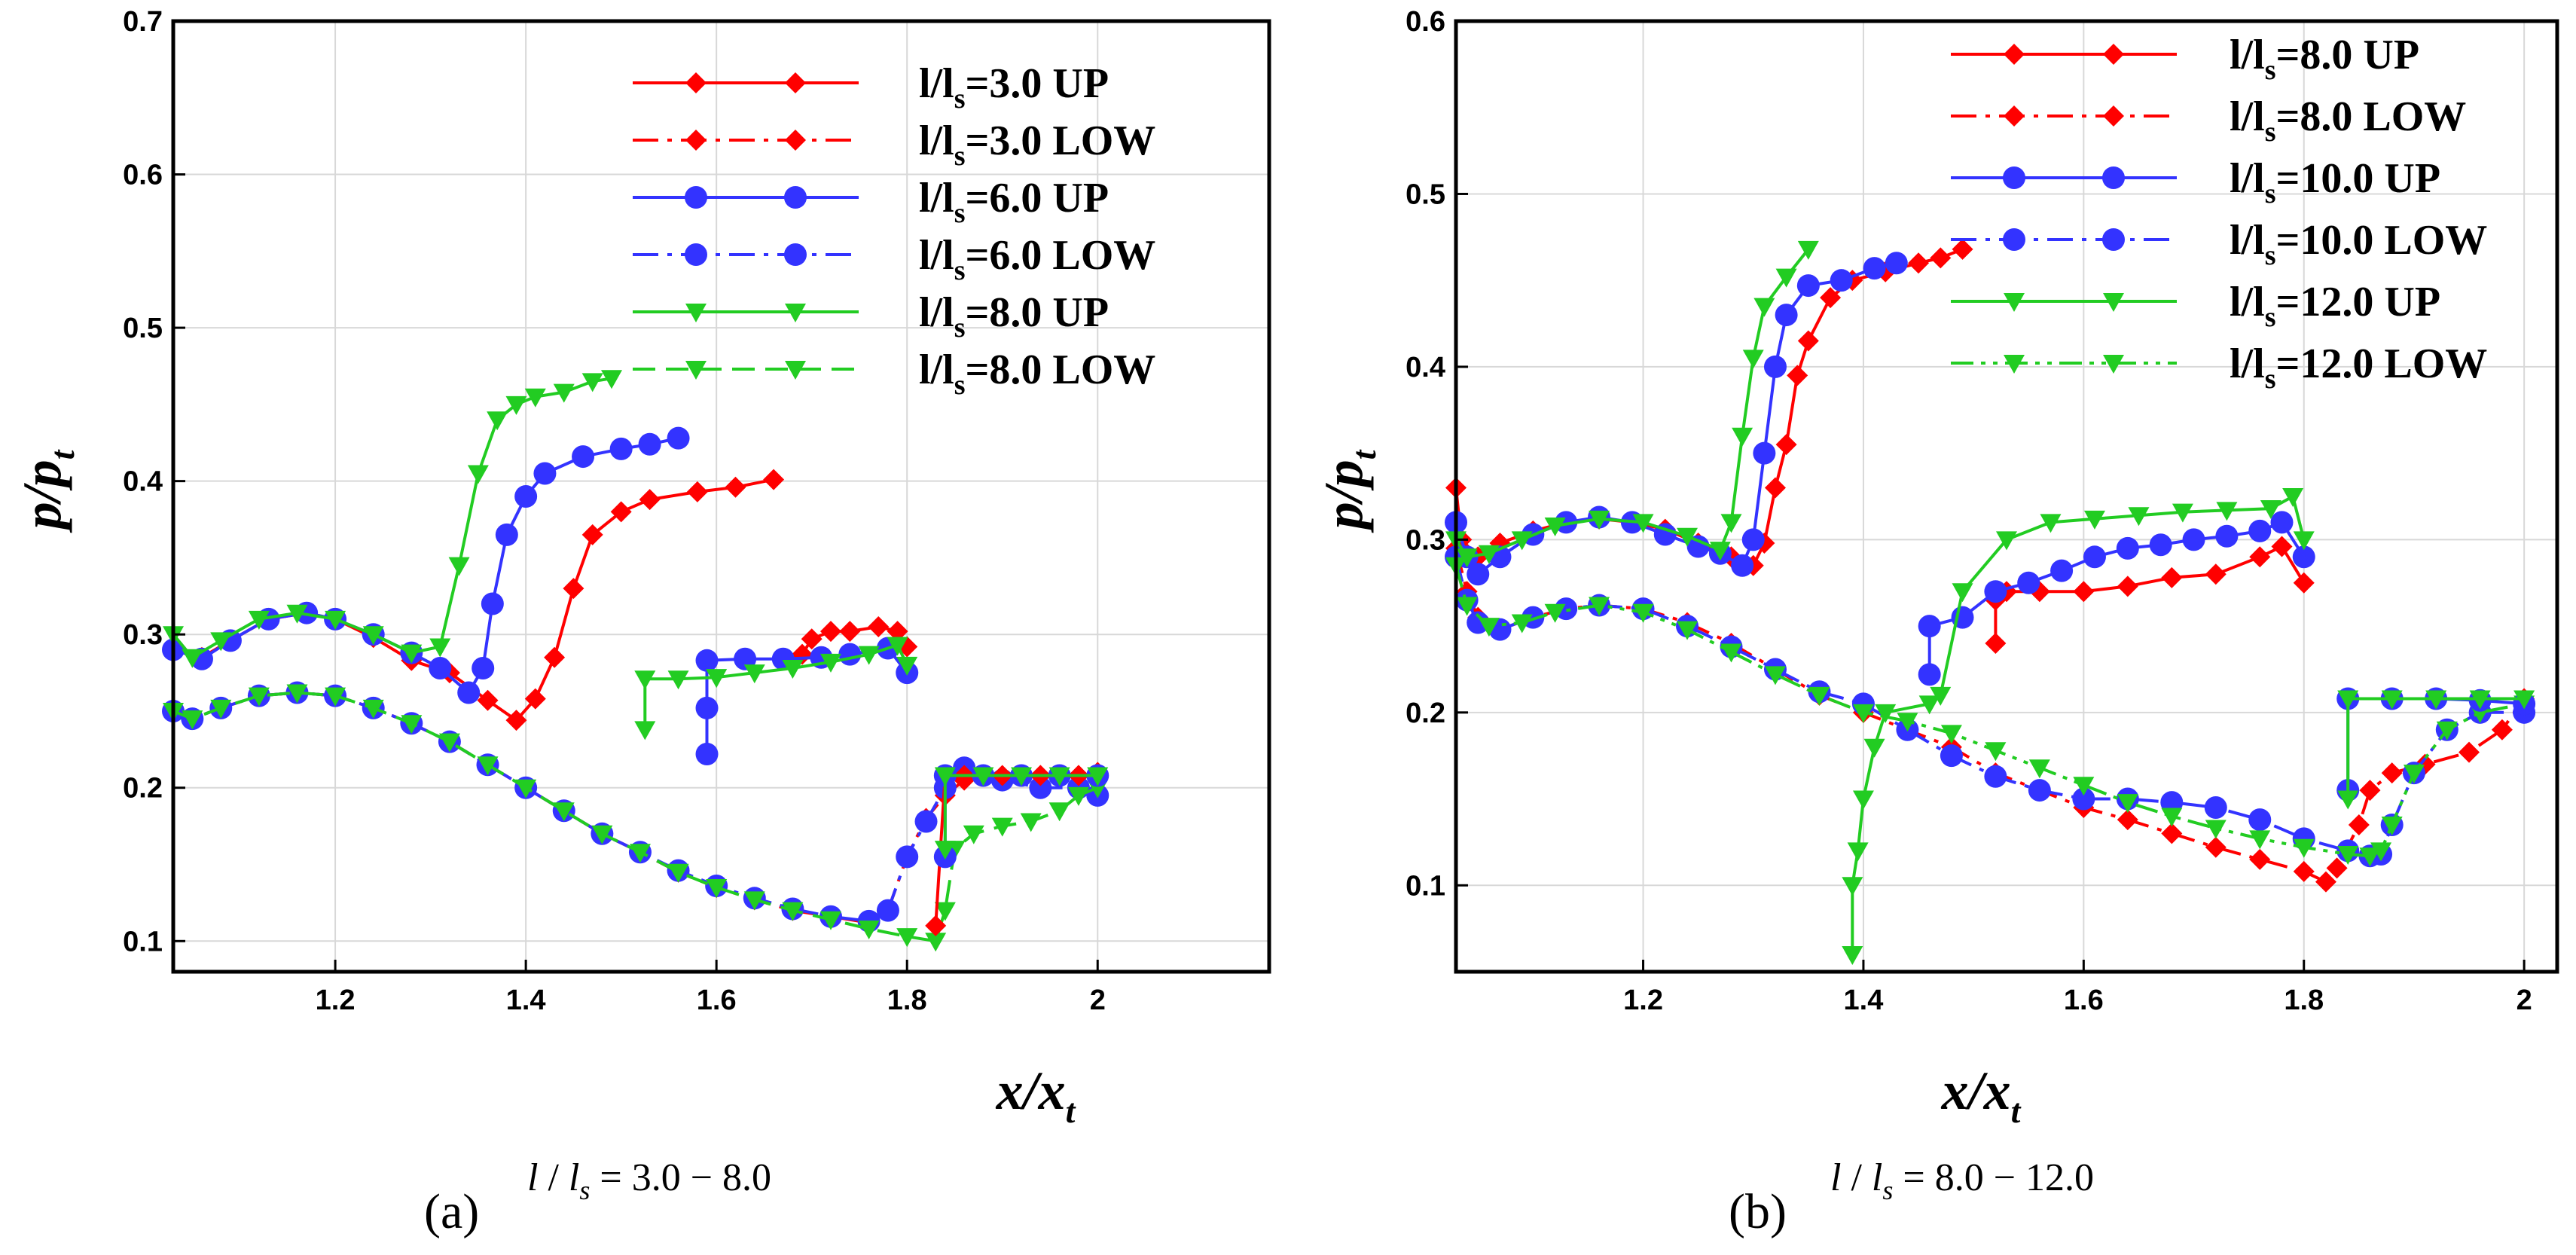 This screenshot has width=2576, height=1255. I want to click on x-axis-title: x/xt, so click(1982, 1095).